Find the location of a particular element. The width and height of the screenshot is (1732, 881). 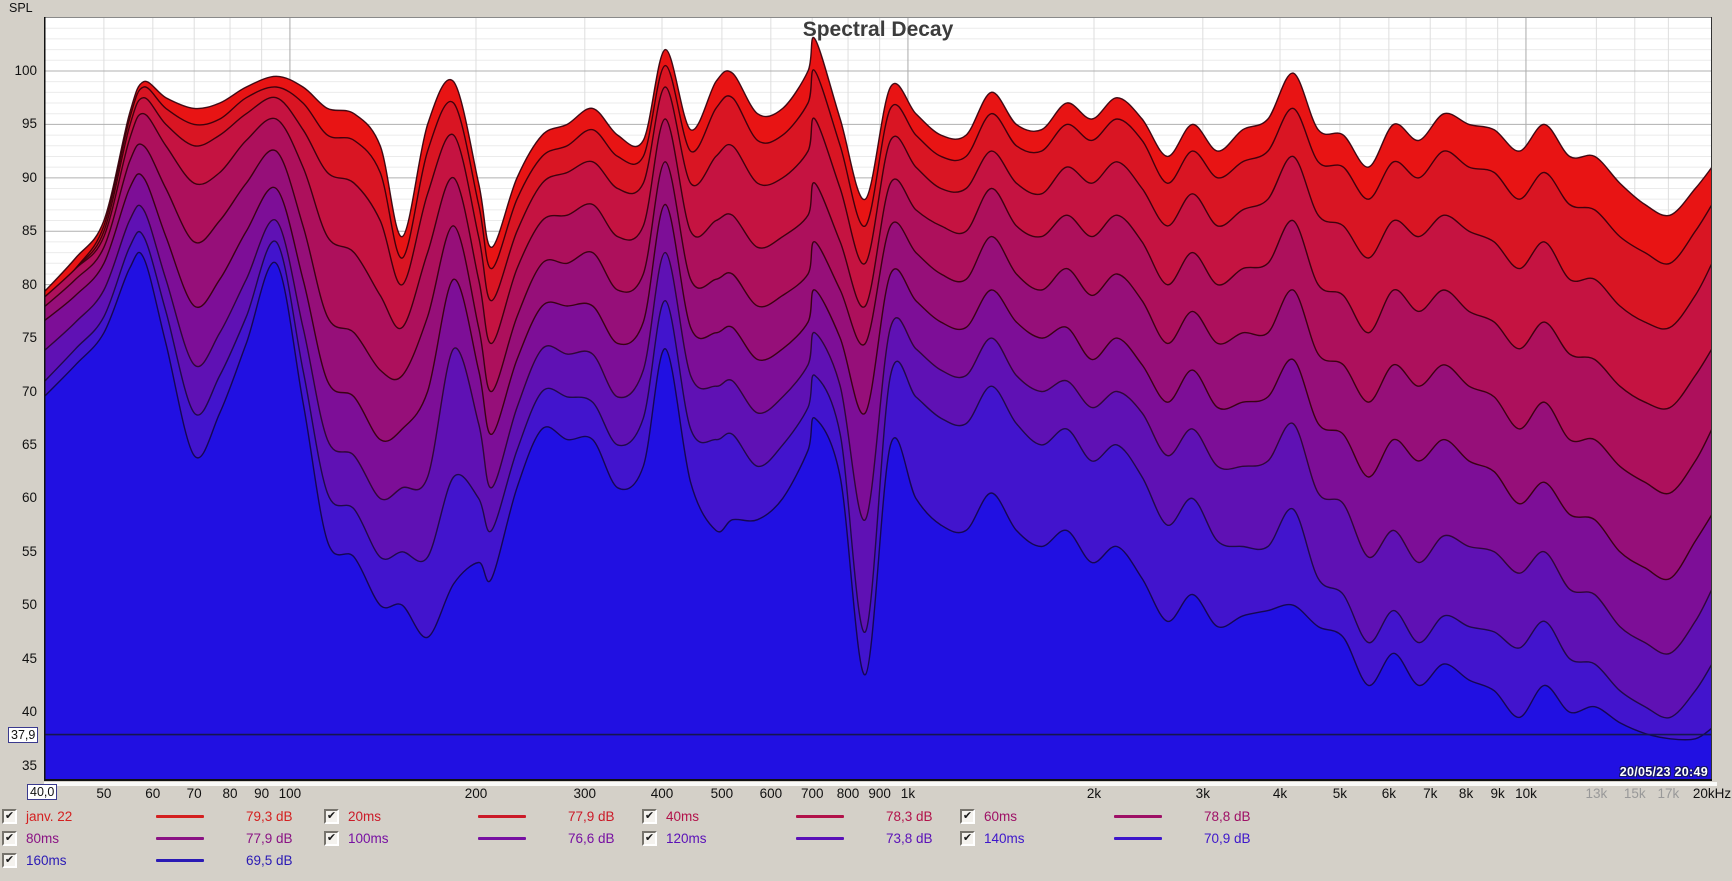

y-tick-60: 60 is located at coordinates (29, 498).